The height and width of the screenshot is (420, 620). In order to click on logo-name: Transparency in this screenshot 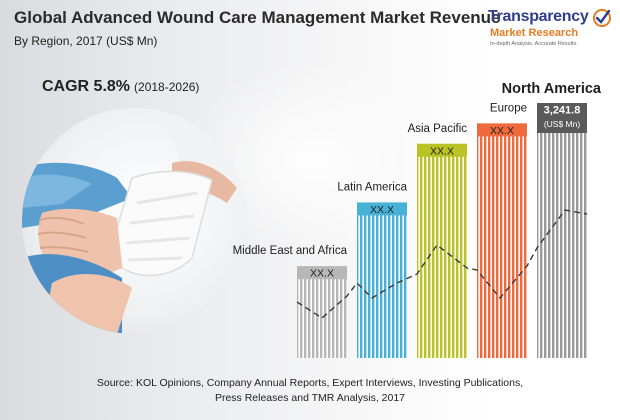, I will do `click(538, 16)`.